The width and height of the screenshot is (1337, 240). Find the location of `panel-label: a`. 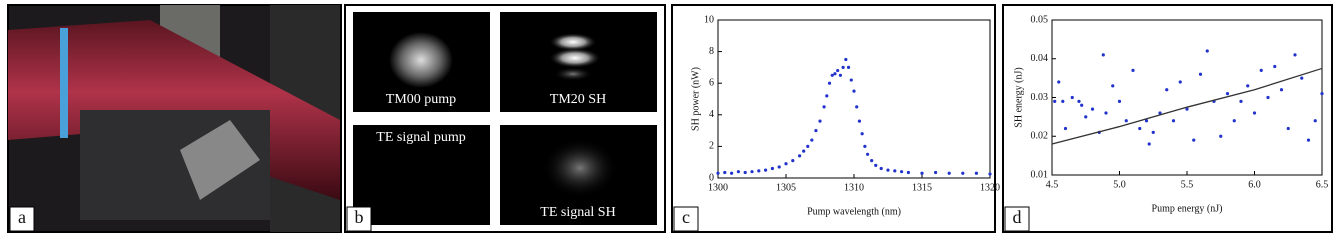

panel-label: a is located at coordinates (22, 217).